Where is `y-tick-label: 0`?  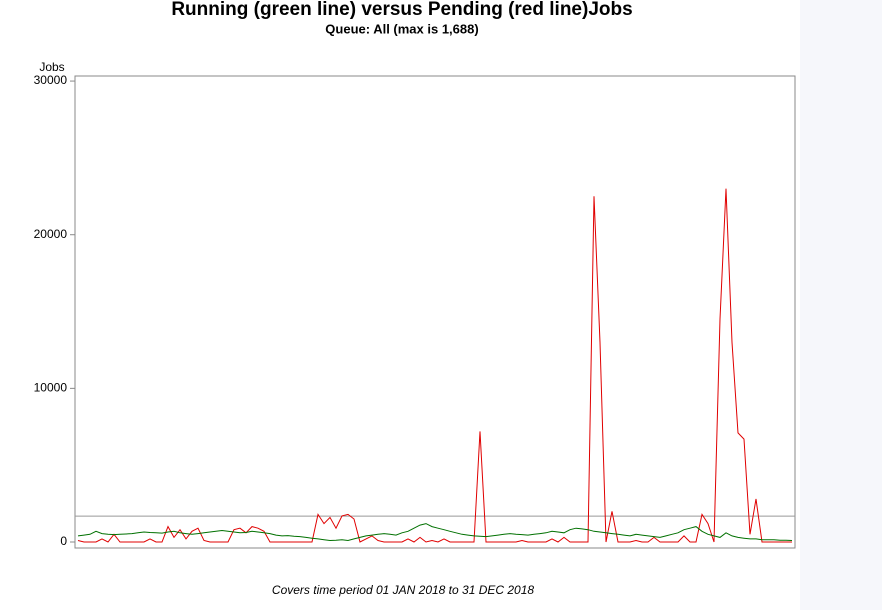
y-tick-label: 0 is located at coordinates (63, 541).